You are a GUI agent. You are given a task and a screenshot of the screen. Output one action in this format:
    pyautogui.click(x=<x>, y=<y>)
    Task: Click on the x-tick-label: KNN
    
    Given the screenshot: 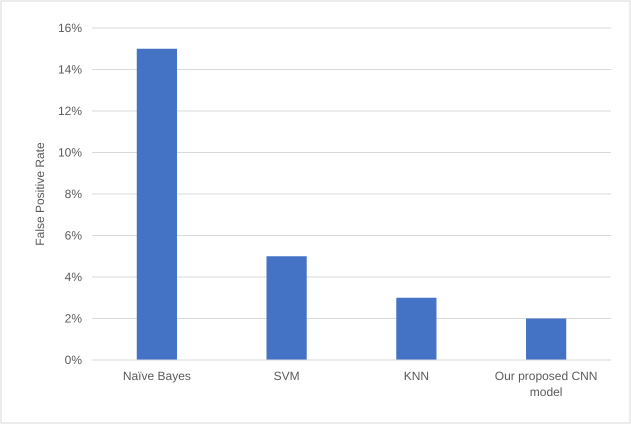 What is the action you would take?
    pyautogui.click(x=417, y=376)
    